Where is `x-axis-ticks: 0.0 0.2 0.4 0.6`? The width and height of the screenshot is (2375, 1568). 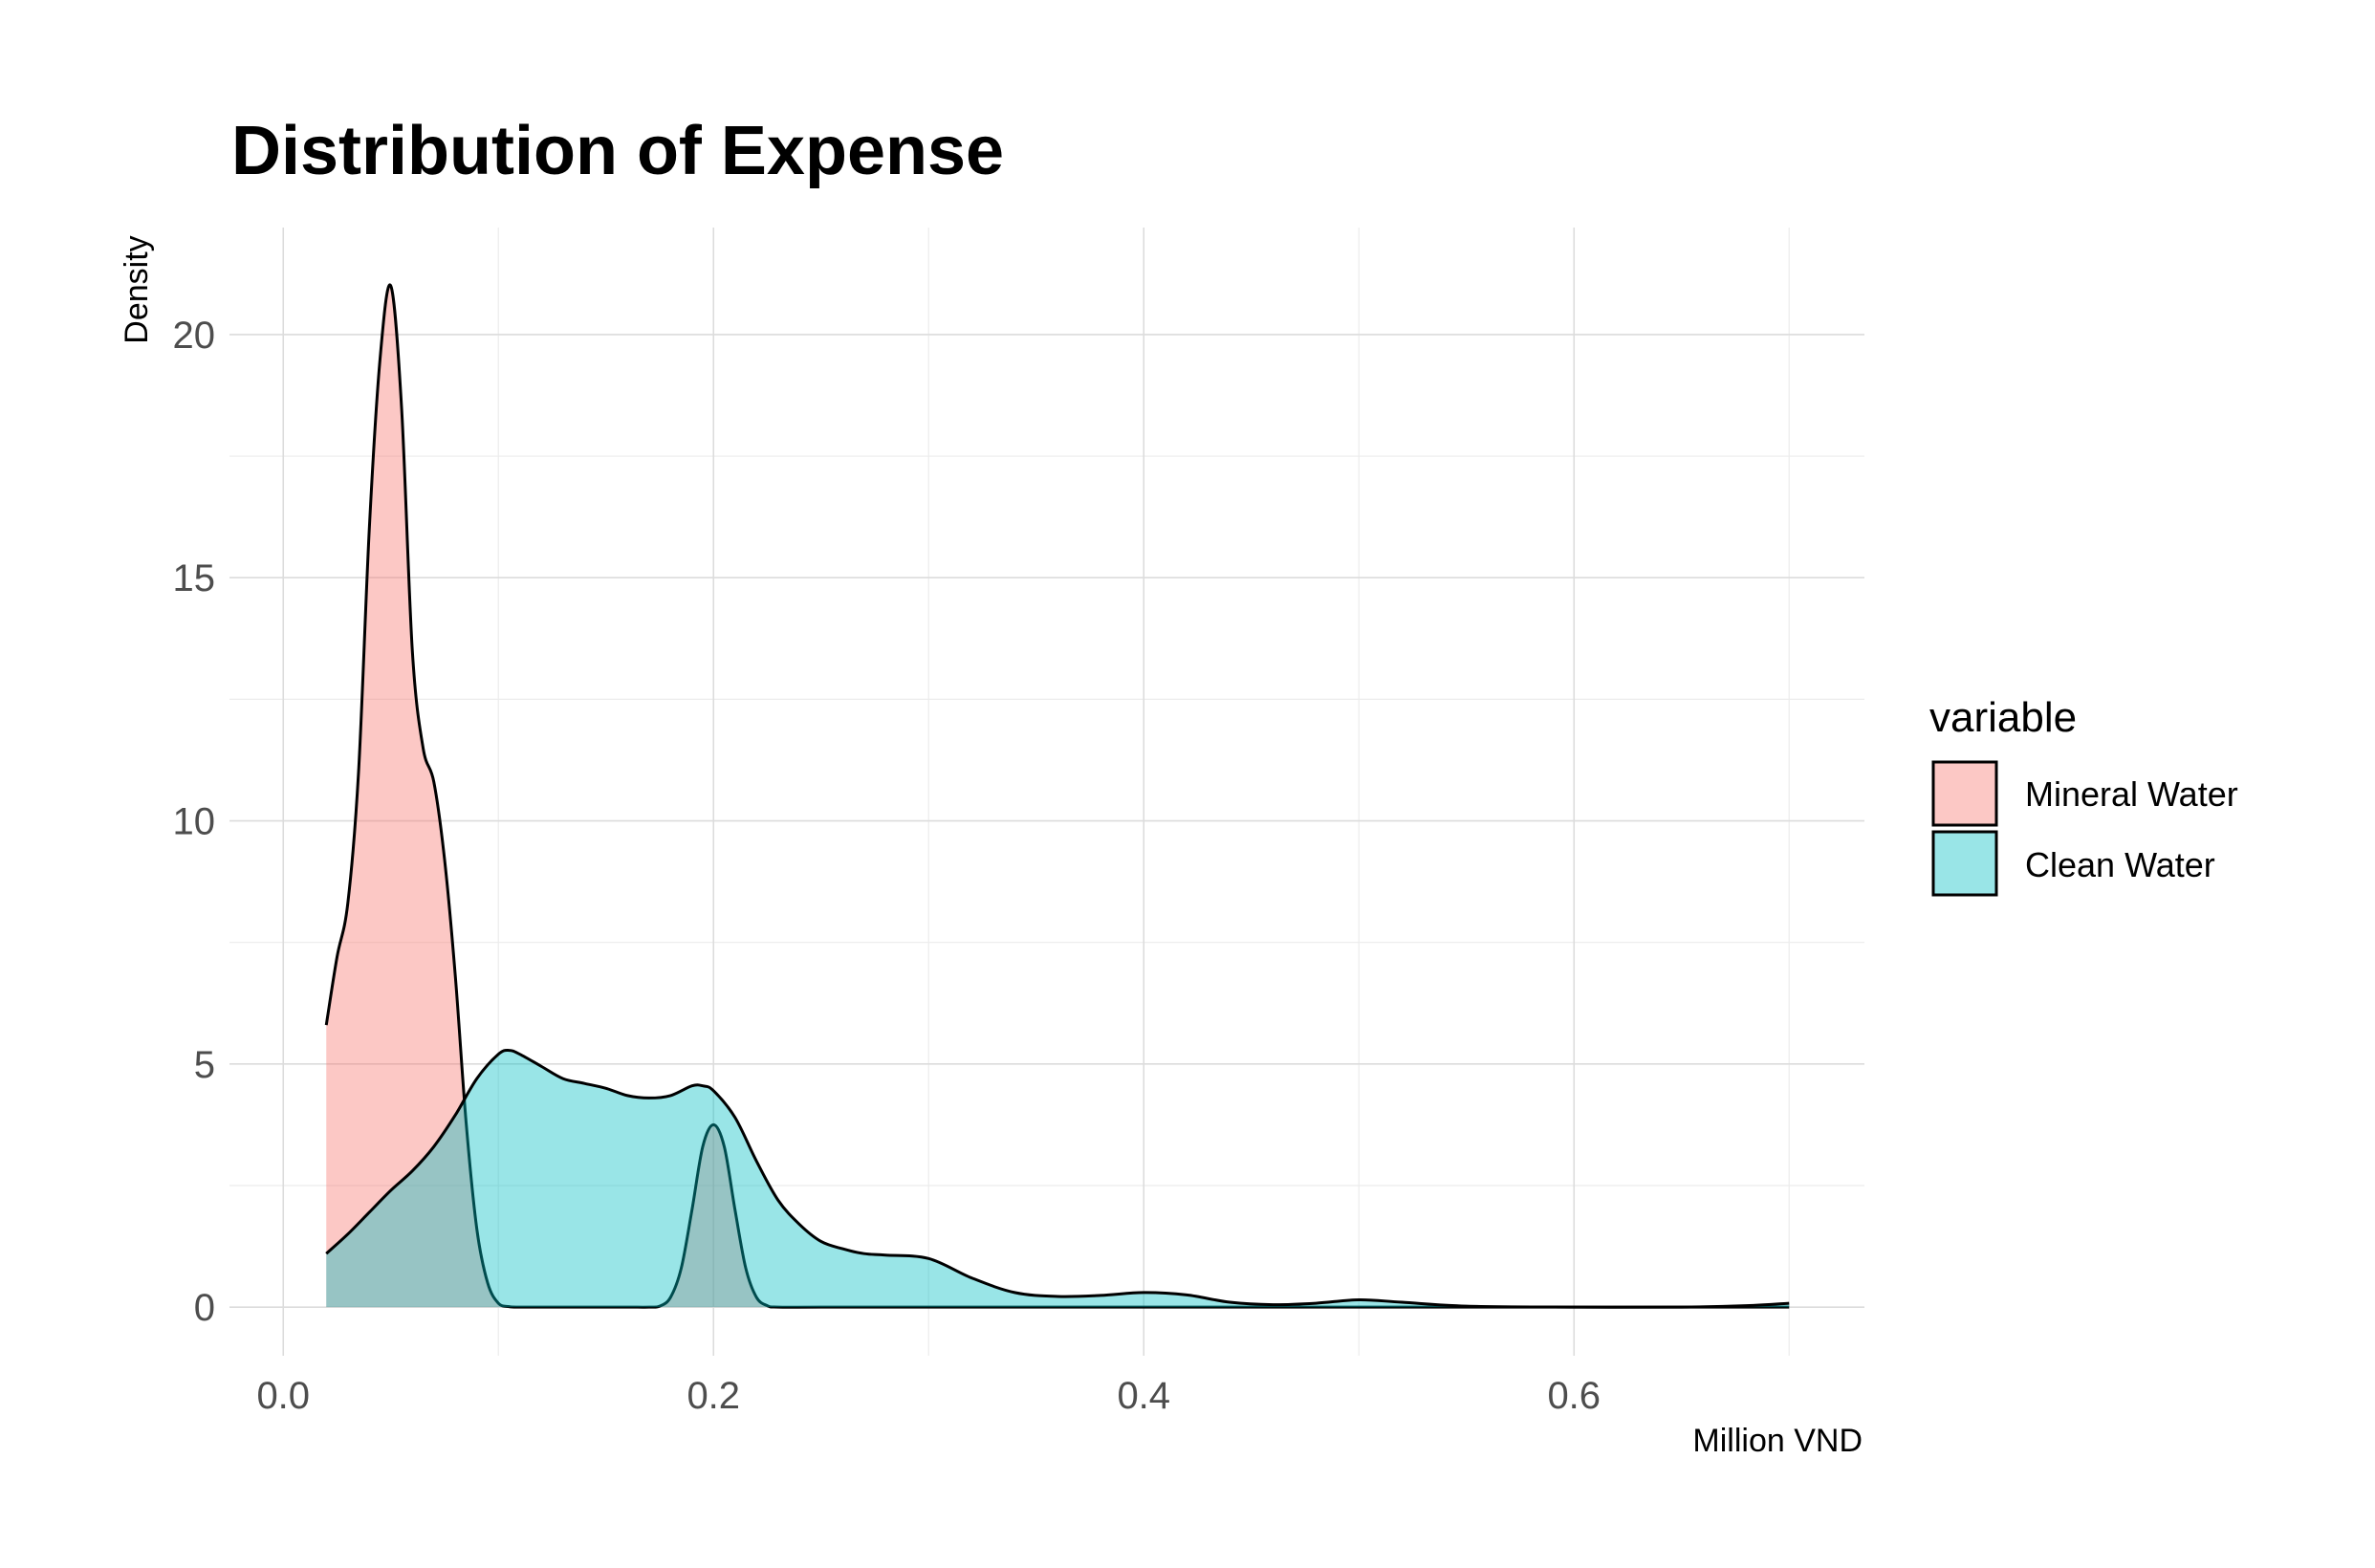
x-axis-ticks: 0.0 0.2 0.4 0.6 is located at coordinates (928, 1396).